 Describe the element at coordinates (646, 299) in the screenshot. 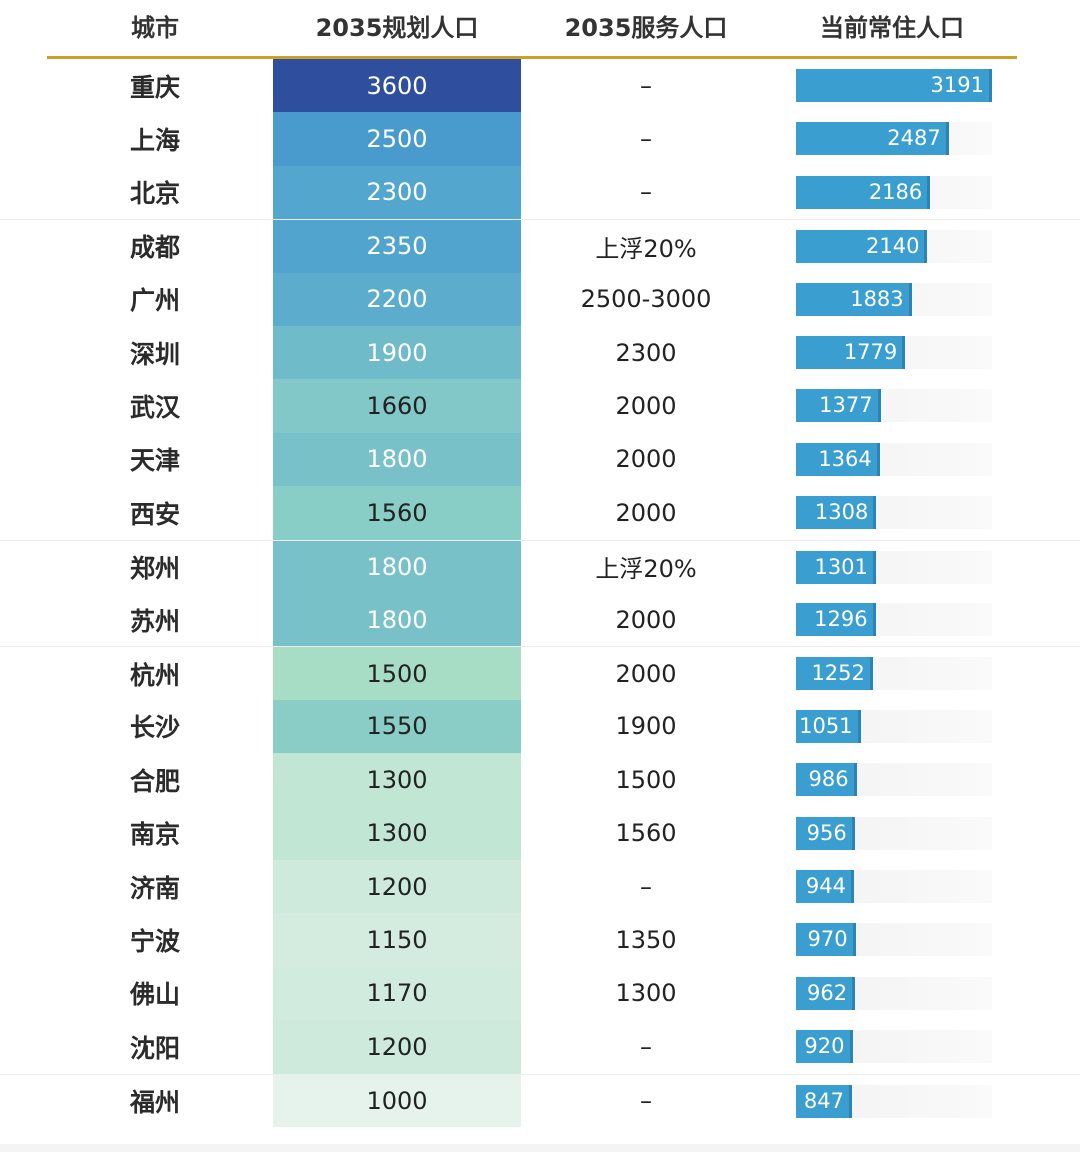

I see `service-population-cell: 2500-3000` at that location.